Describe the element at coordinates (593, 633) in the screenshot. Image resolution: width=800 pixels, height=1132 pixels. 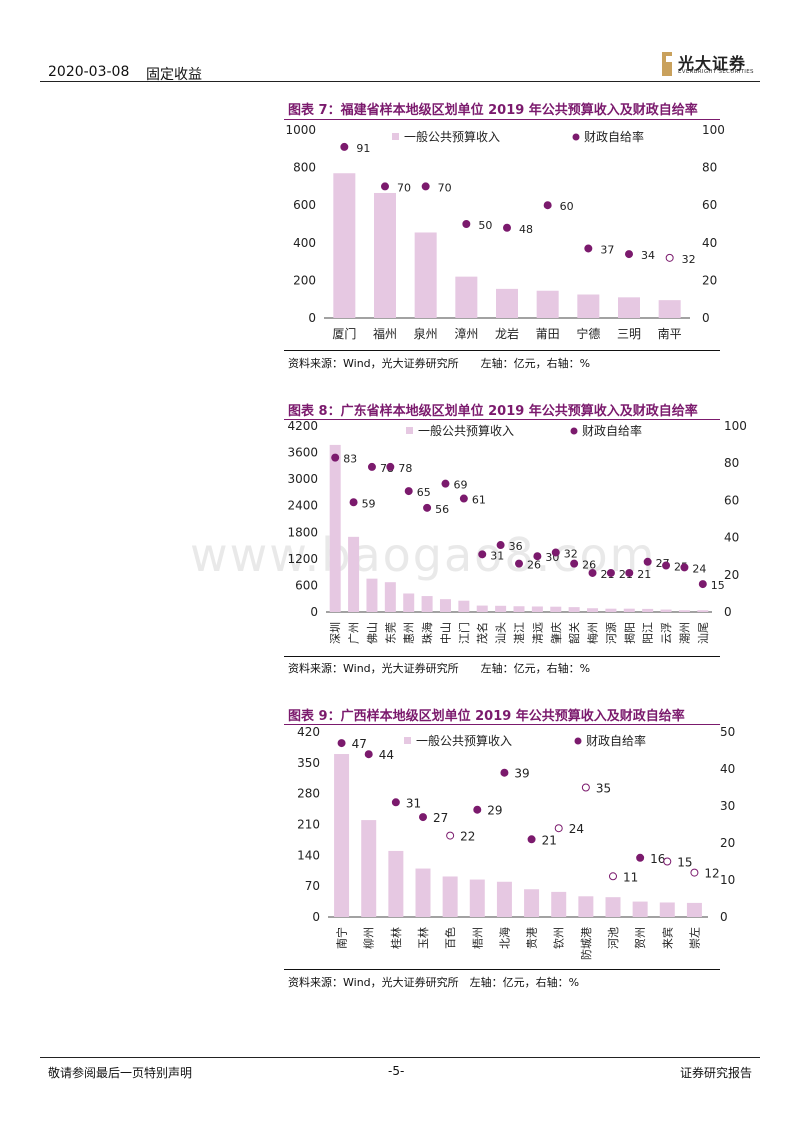
I see `category-label: 梅州` at that location.